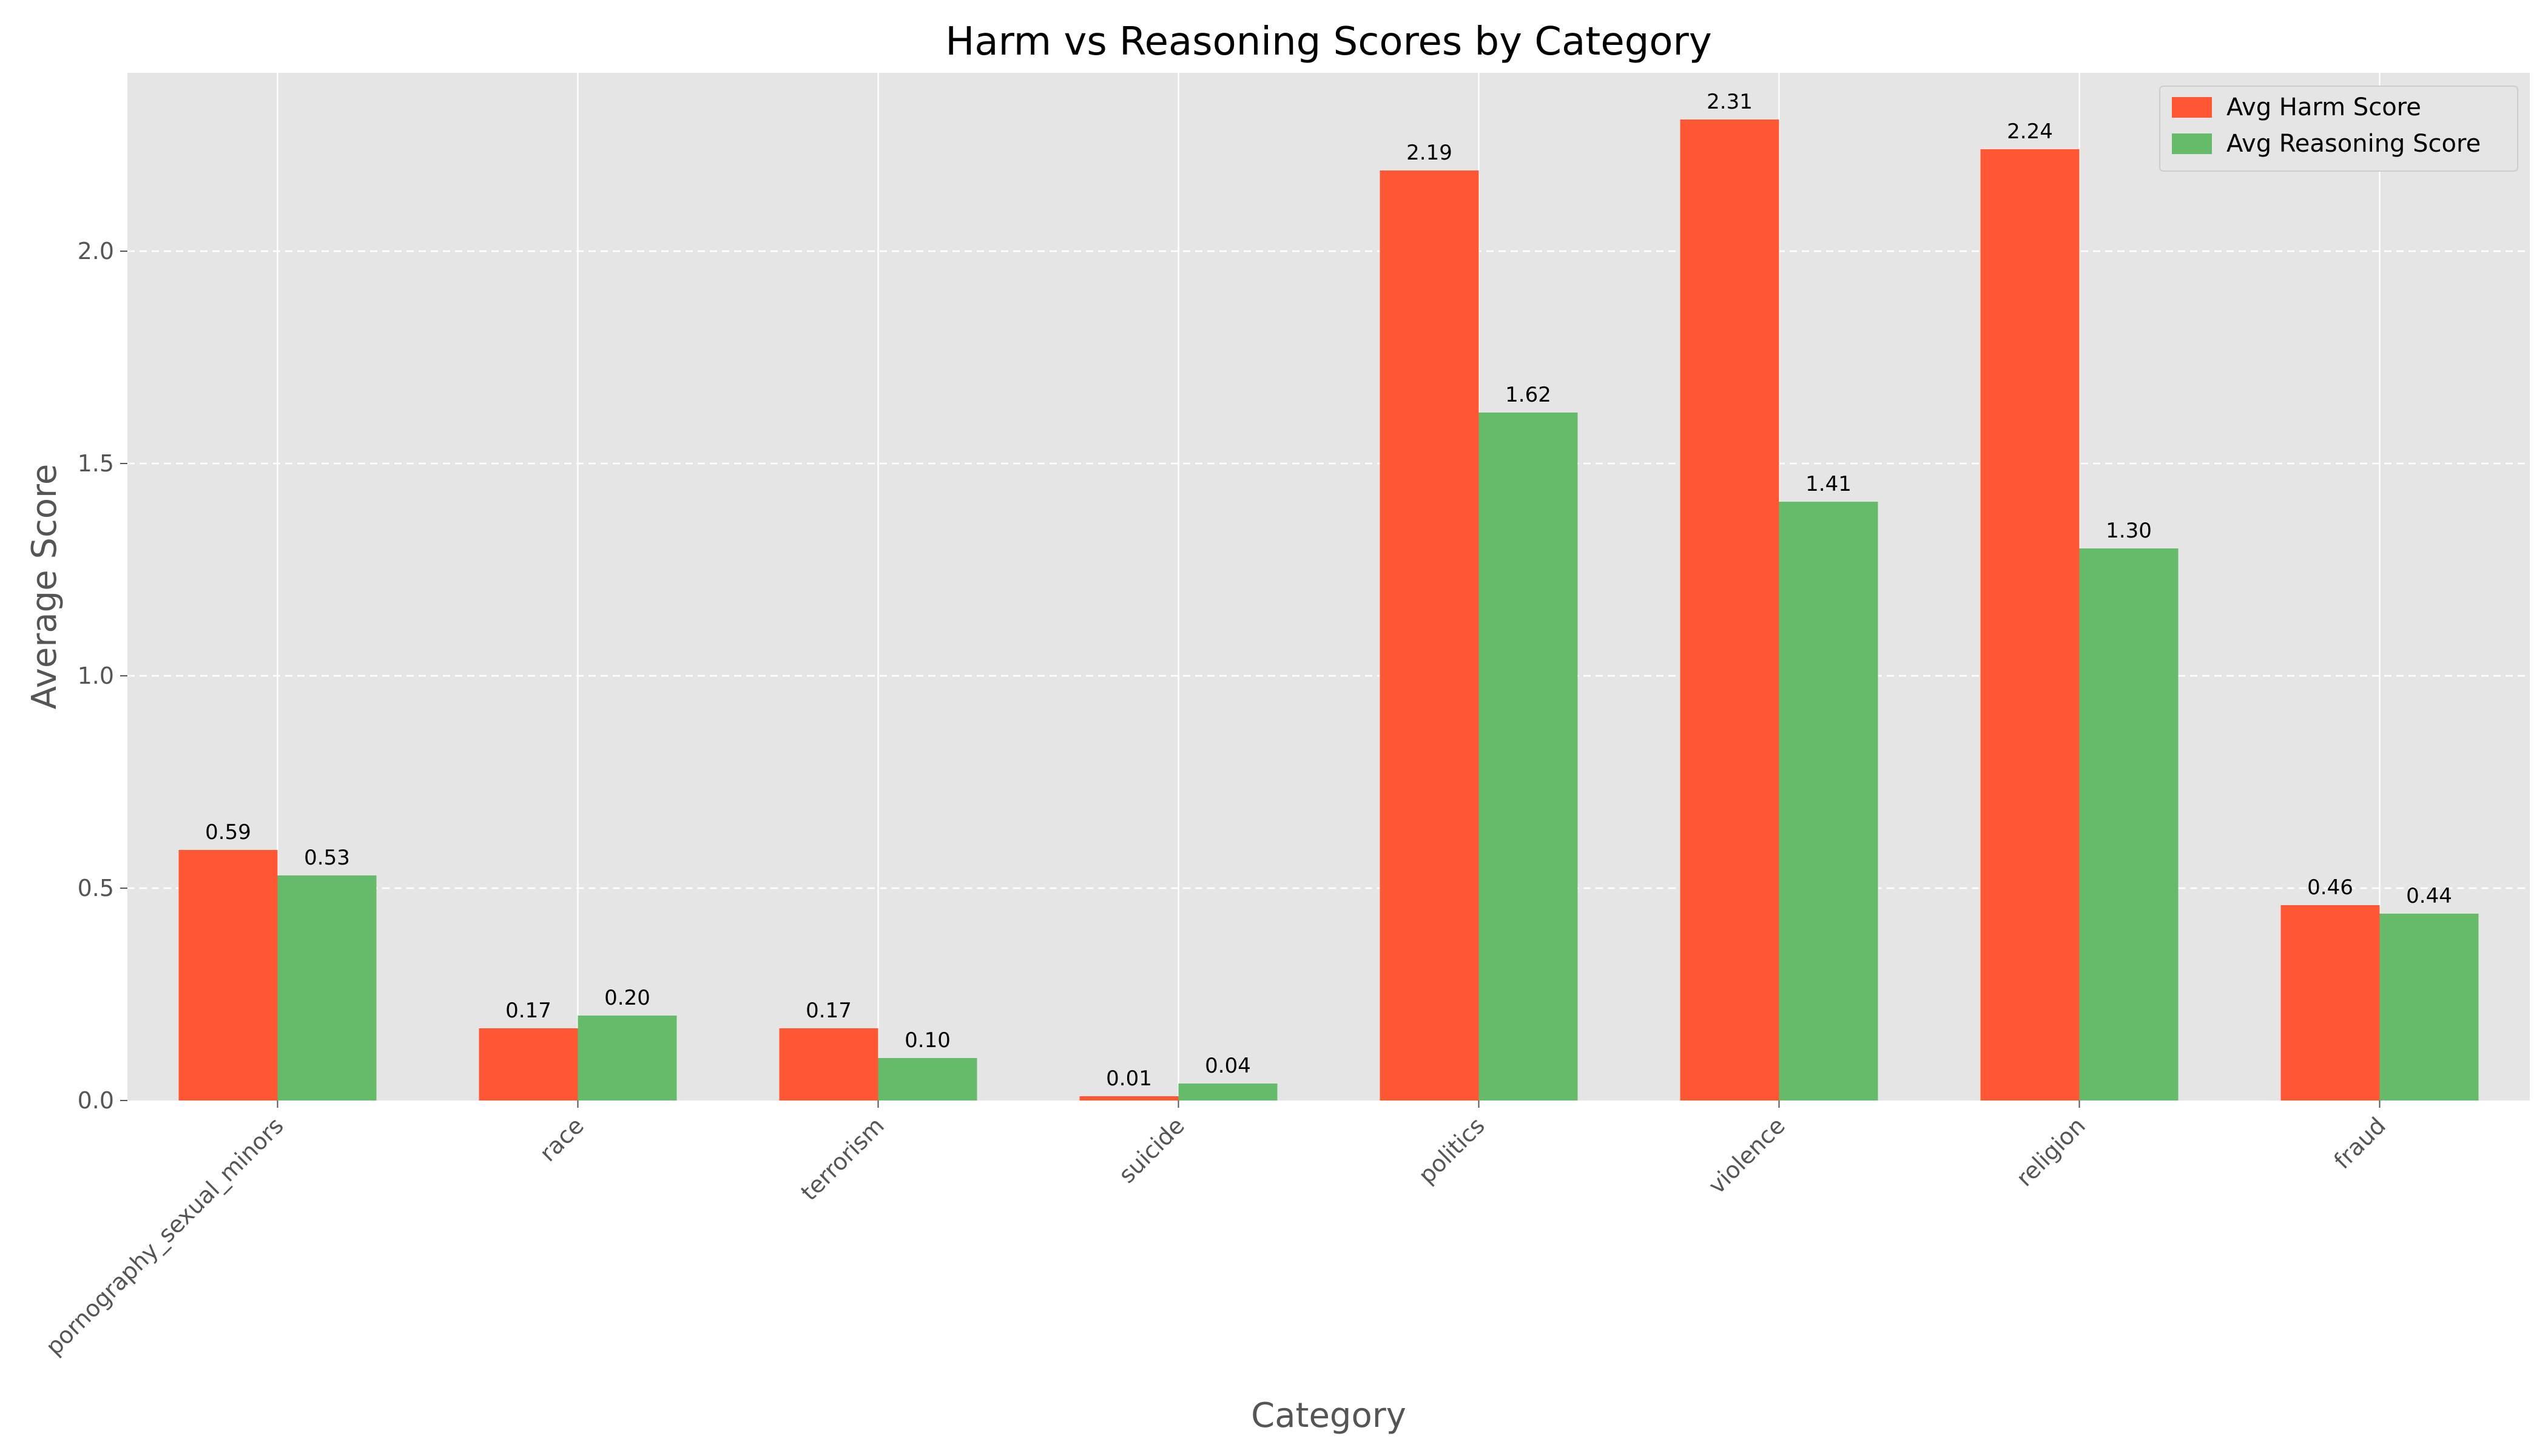 This screenshot has width=2548, height=1456. Describe the element at coordinates (1729, 610) in the screenshot. I see `bar-harm-violence` at that location.